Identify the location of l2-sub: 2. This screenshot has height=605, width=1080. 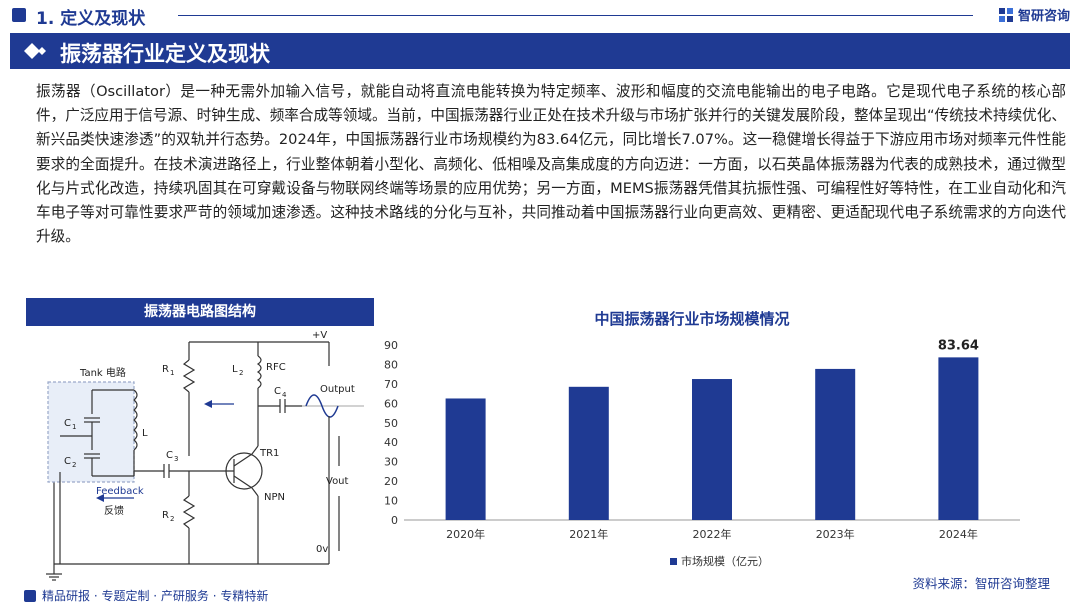
(241, 373).